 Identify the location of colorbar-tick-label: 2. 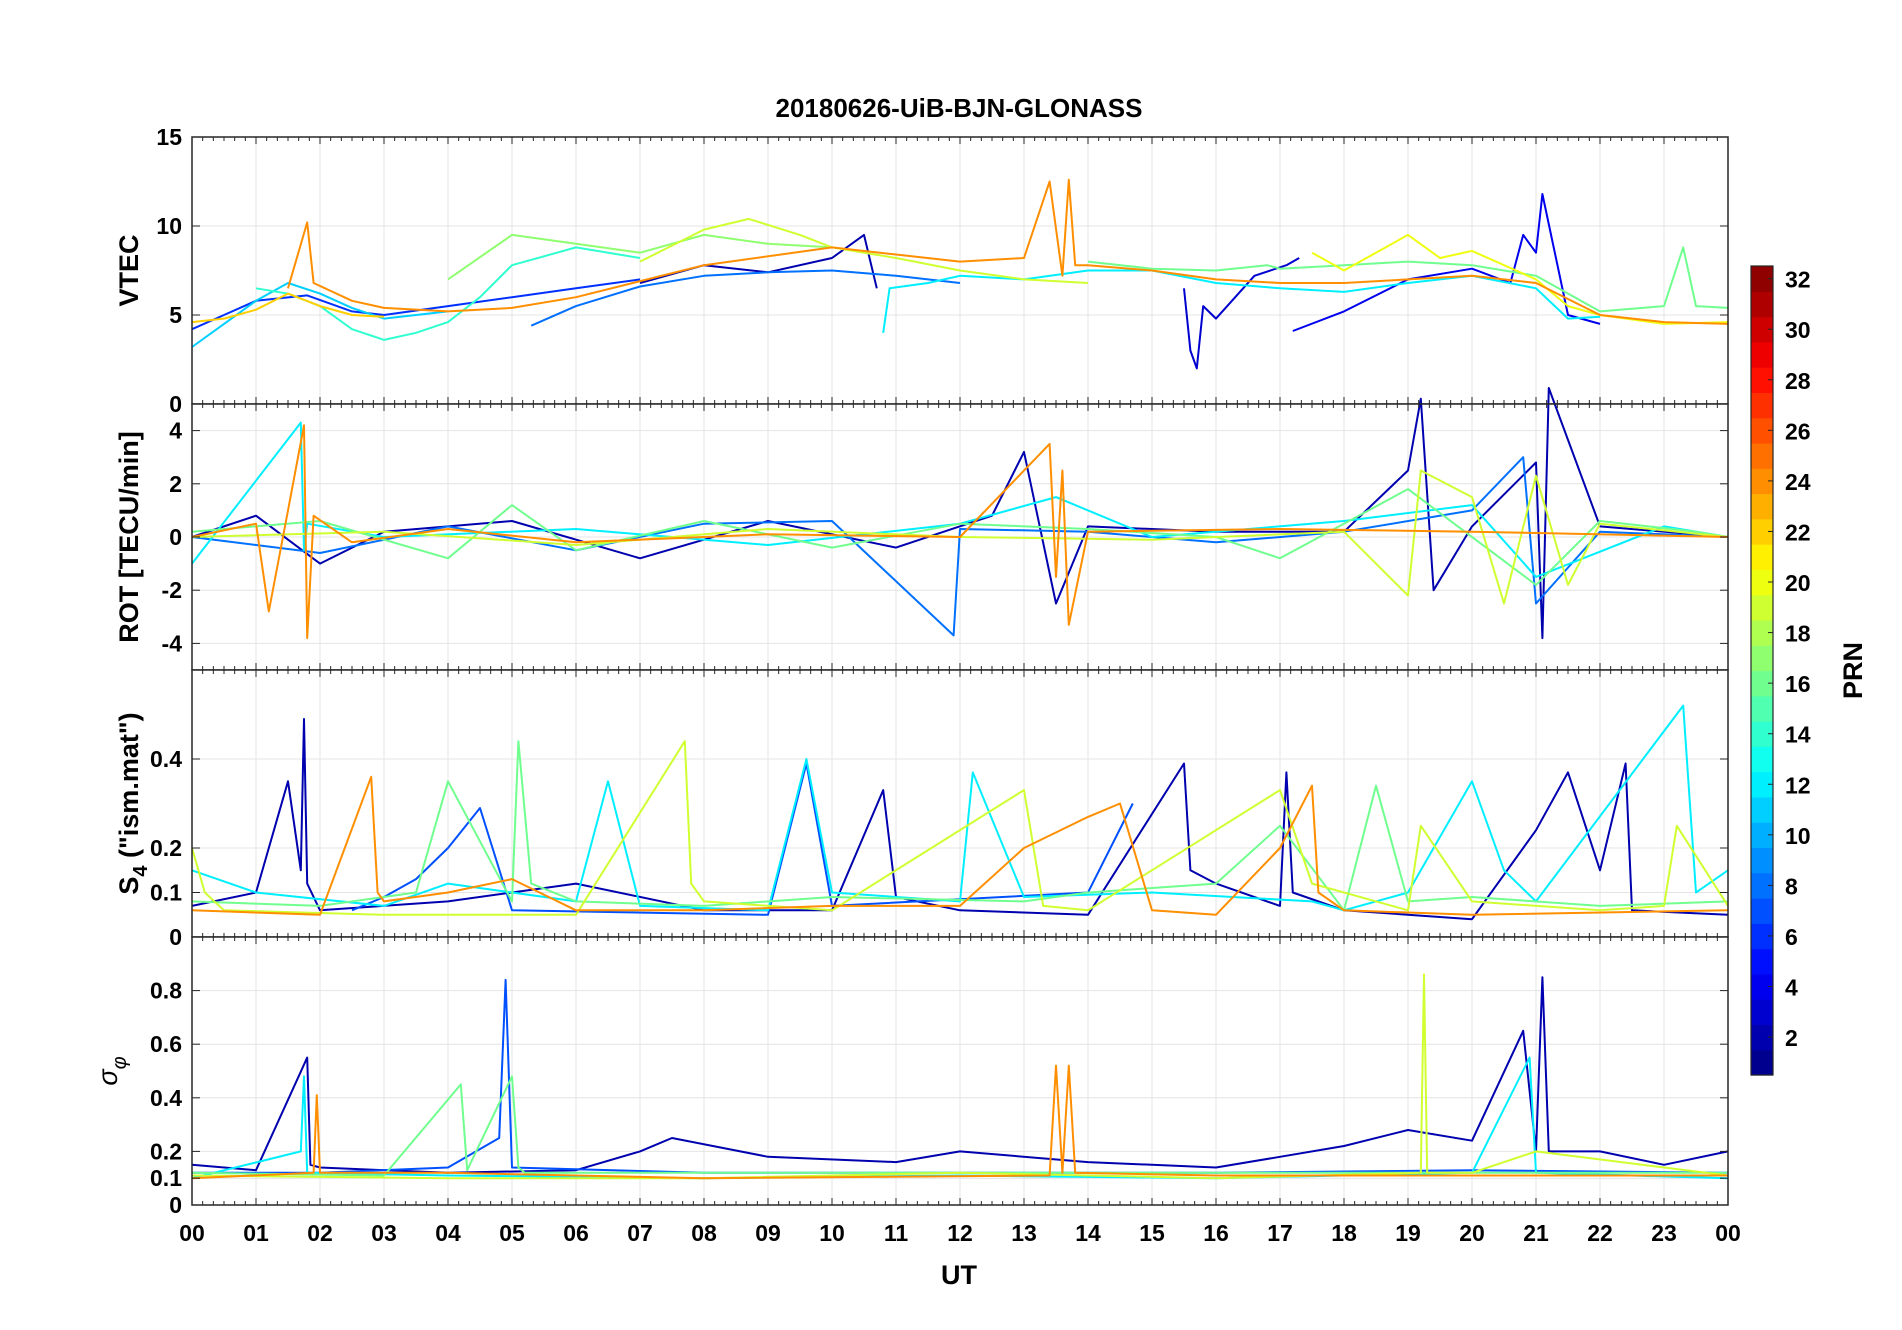
(1791, 1038).